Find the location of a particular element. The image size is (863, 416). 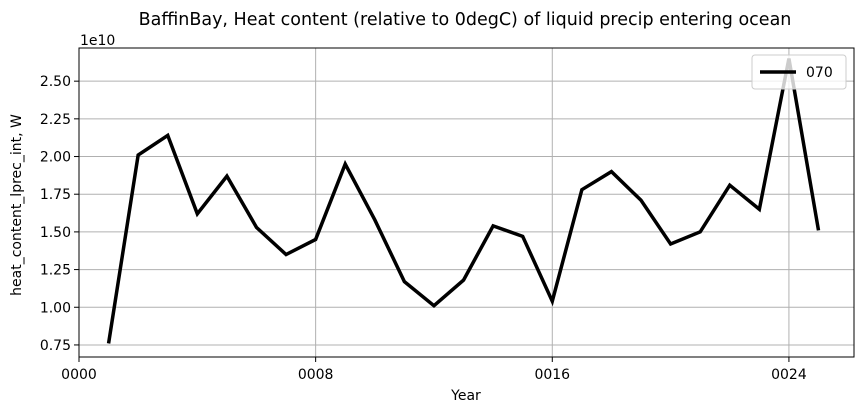

x-tick-label: 0000 is located at coordinates (79, 375).